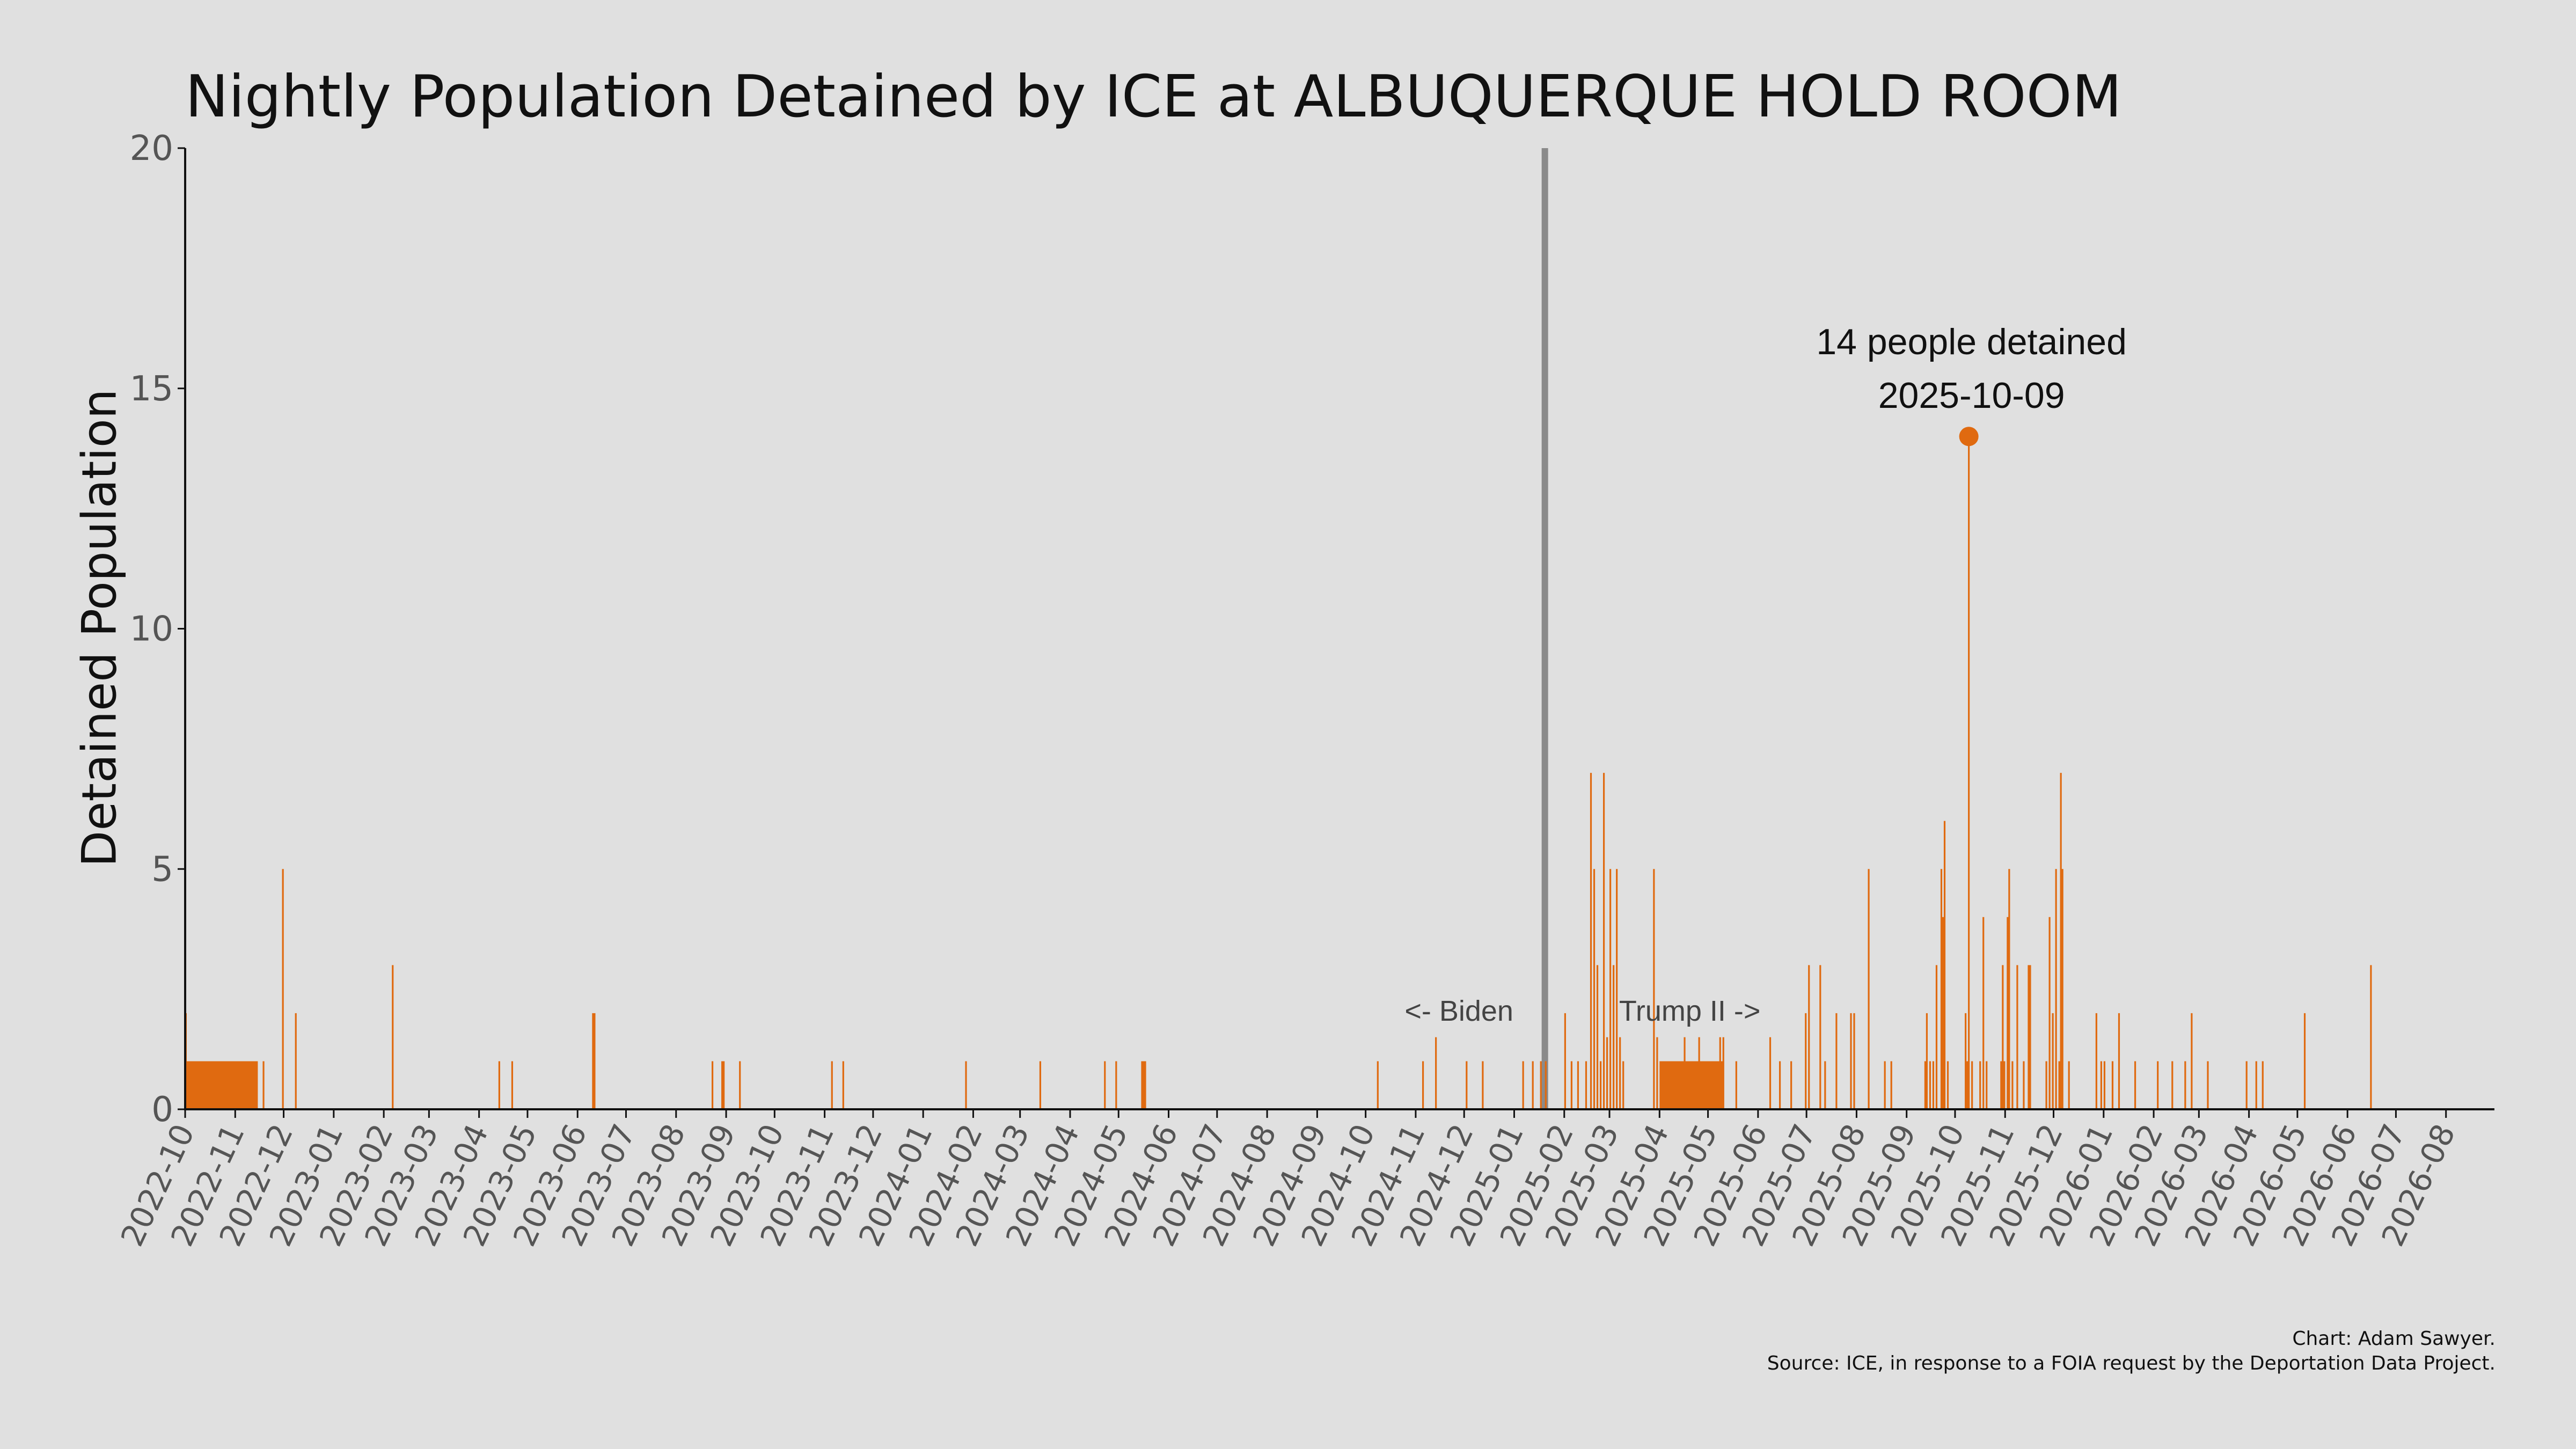 The image size is (2576, 1449). Describe the element at coordinates (1544, 628) in the screenshot. I see `era-divider-line` at that location.